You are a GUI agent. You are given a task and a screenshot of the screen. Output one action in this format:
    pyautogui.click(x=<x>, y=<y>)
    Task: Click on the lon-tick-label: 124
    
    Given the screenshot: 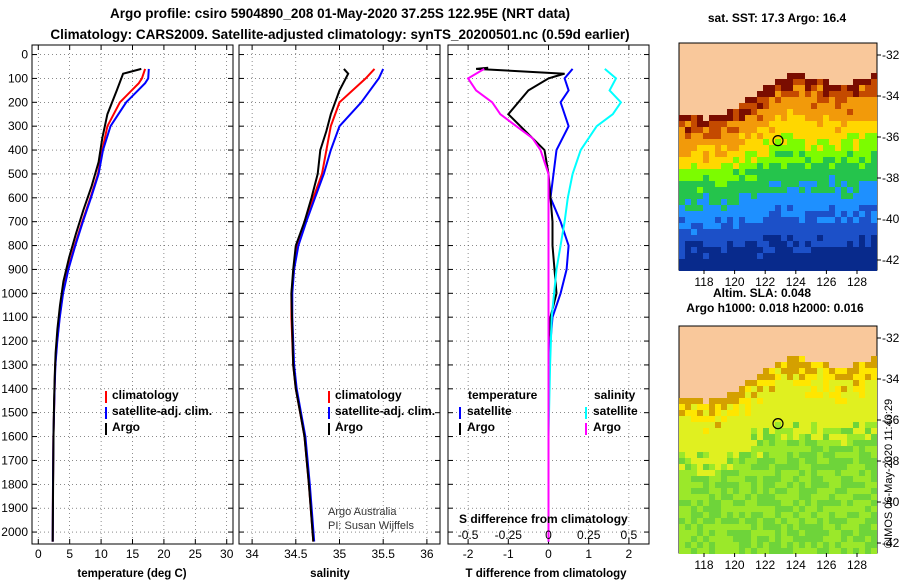 What is the action you would take?
    pyautogui.click(x=796, y=282)
    